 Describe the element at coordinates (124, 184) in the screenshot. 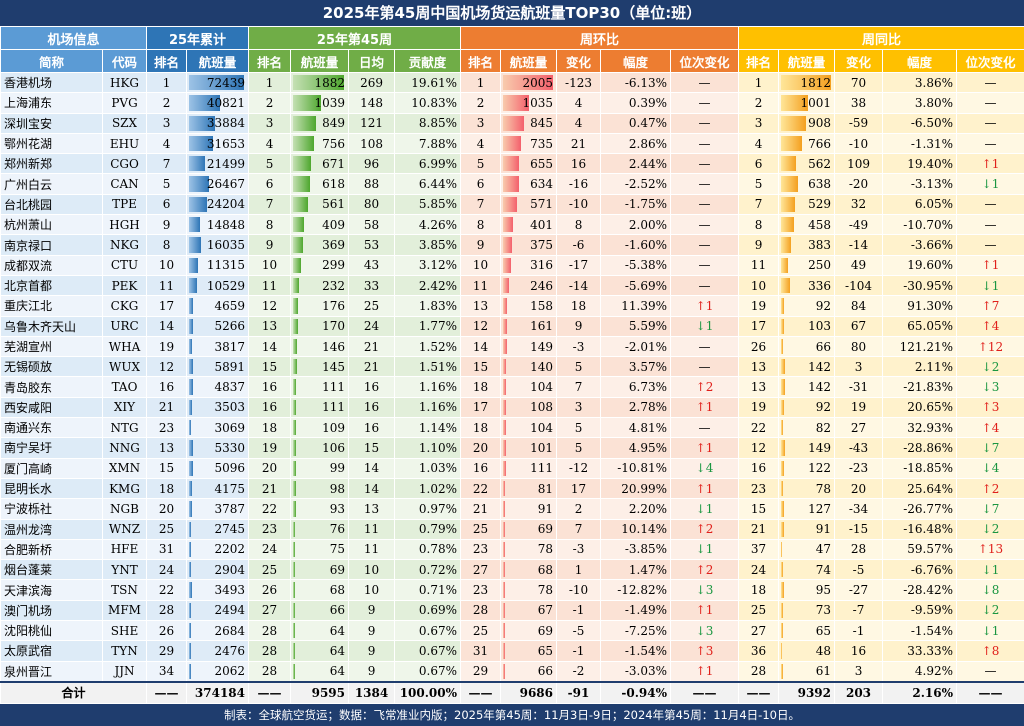

I see `cell-text: CAN` at that location.